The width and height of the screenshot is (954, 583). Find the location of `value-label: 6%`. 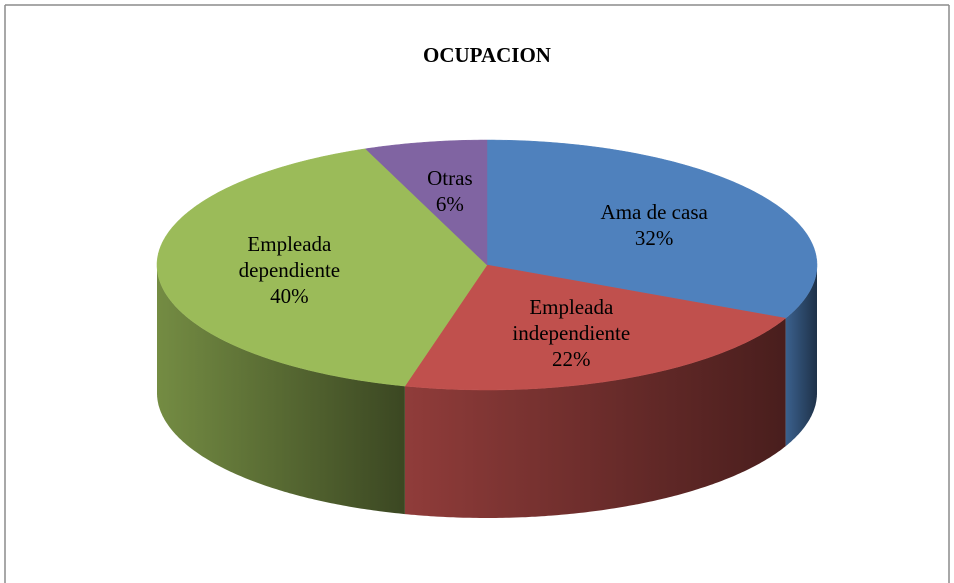

value-label: 6% is located at coordinates (449, 204).